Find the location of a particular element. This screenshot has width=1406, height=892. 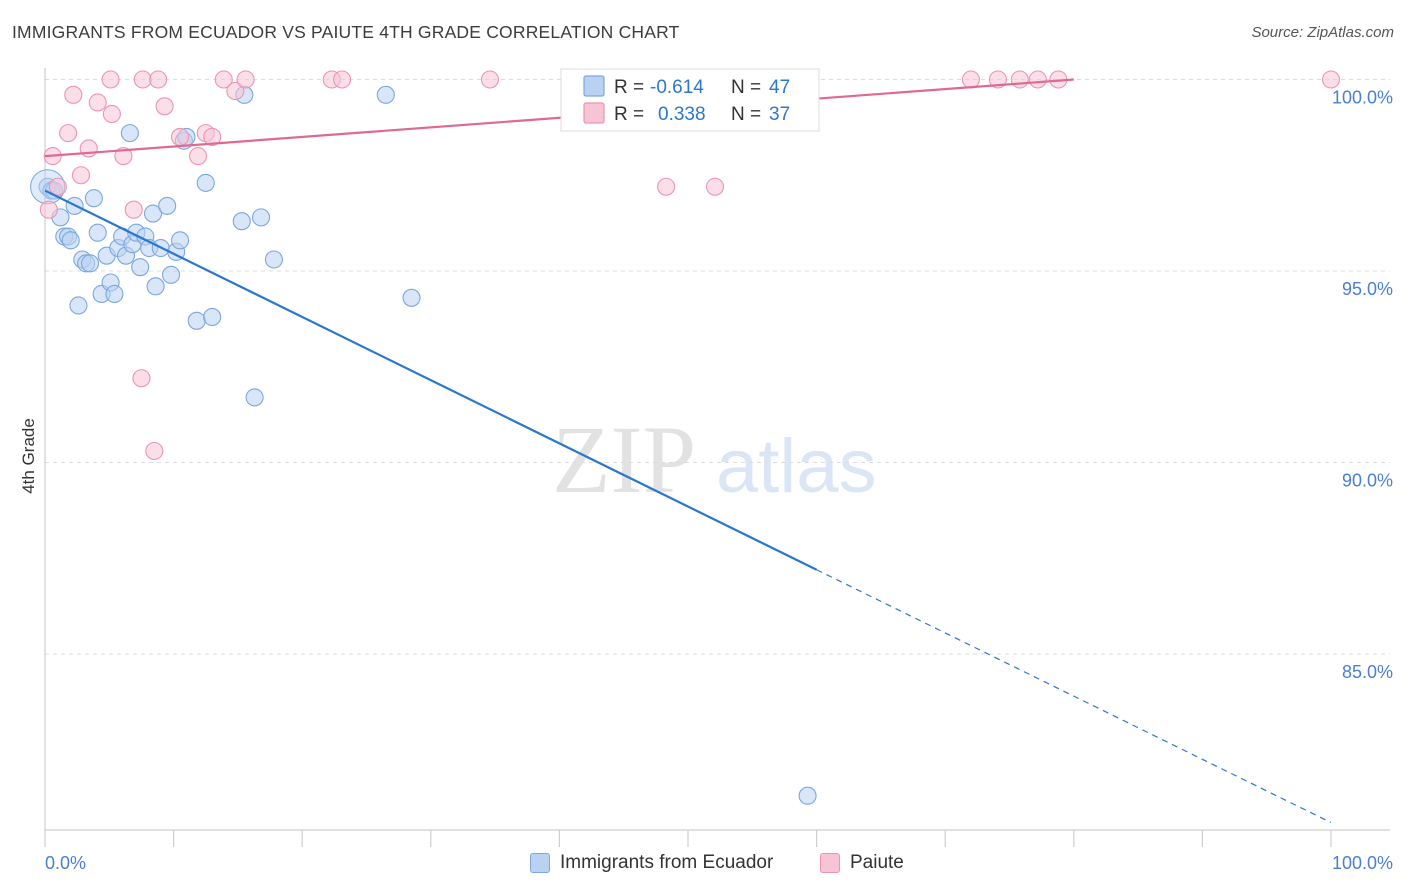

watermark-atlas: atlas is located at coordinates (796, 466).